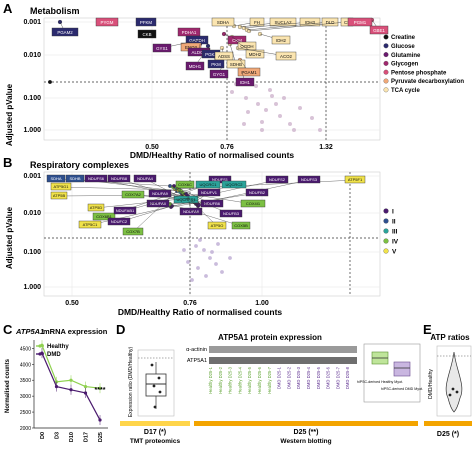  I want to click on panel-c-letter: C, so click(8, 329).